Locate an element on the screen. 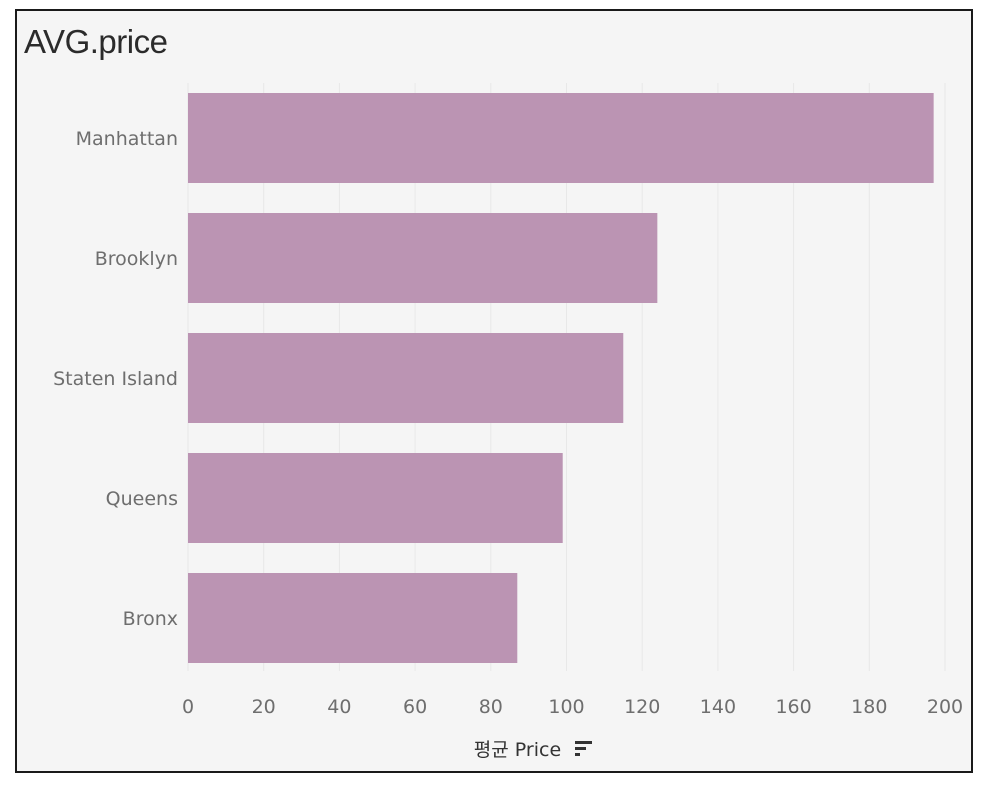 Image resolution: width=988 pixels, height=790 pixels. x-tick-label: 140 is located at coordinates (718, 707).